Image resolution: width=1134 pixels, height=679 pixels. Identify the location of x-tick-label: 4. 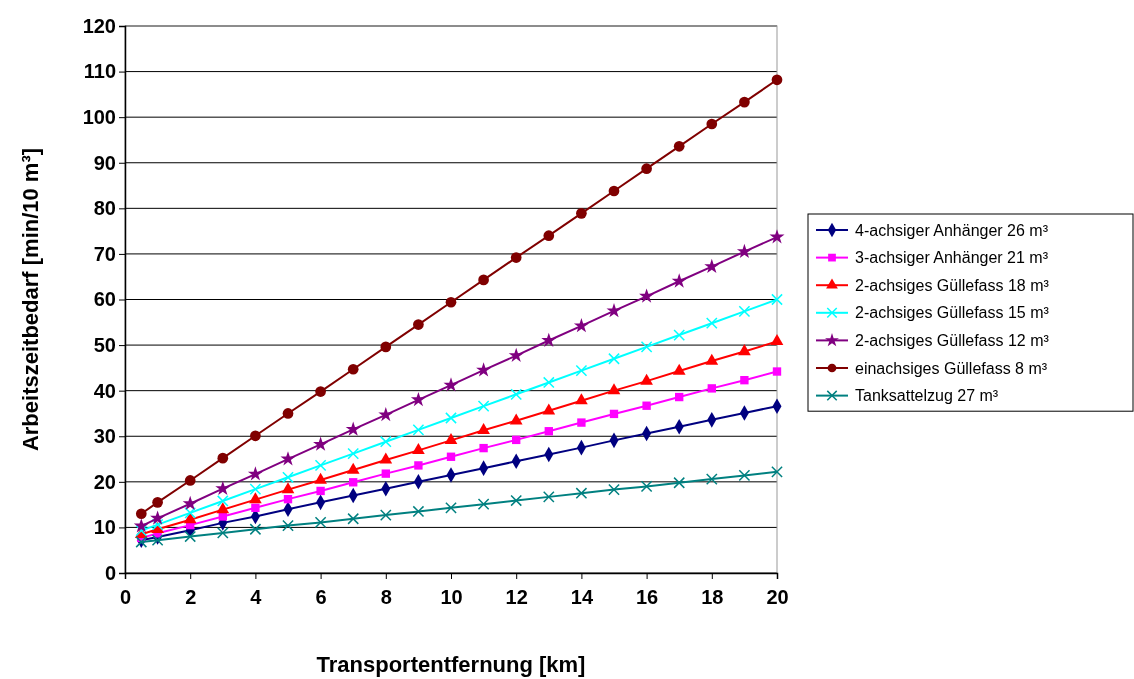
(256, 597).